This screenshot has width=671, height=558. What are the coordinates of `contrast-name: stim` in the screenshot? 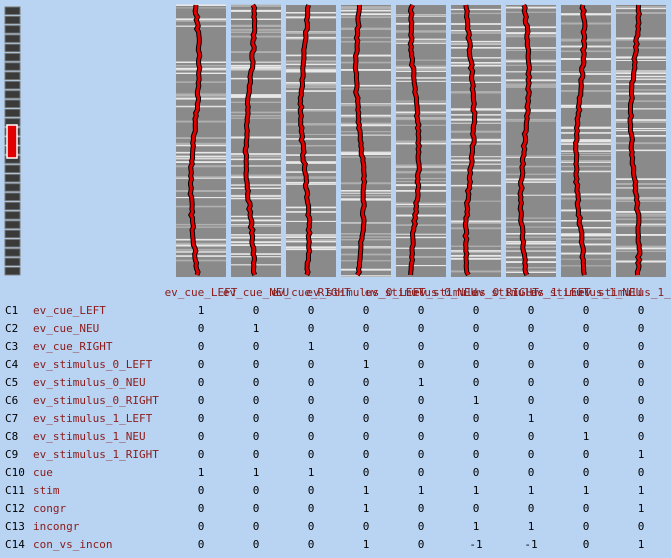 It's located at (46, 490).